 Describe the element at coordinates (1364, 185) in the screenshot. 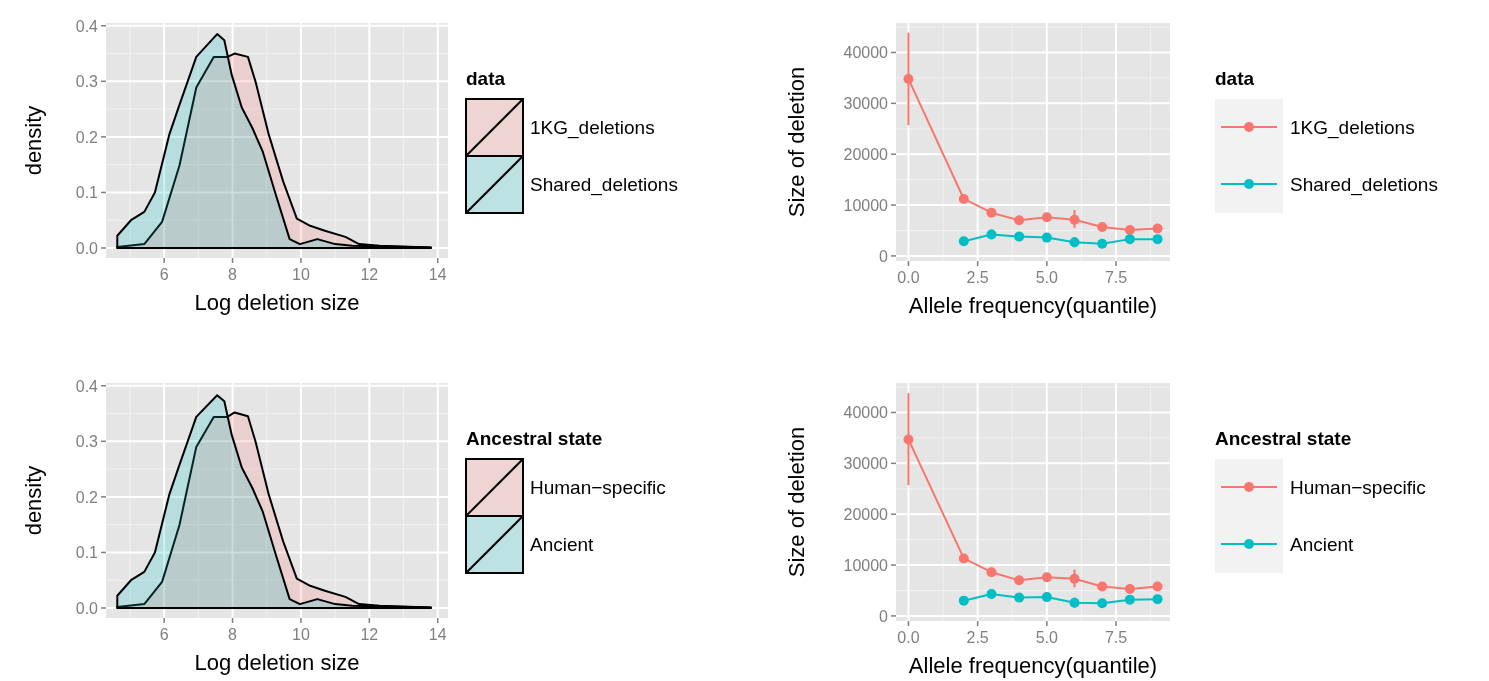

I see `legend-label: Shared_deletions` at that location.